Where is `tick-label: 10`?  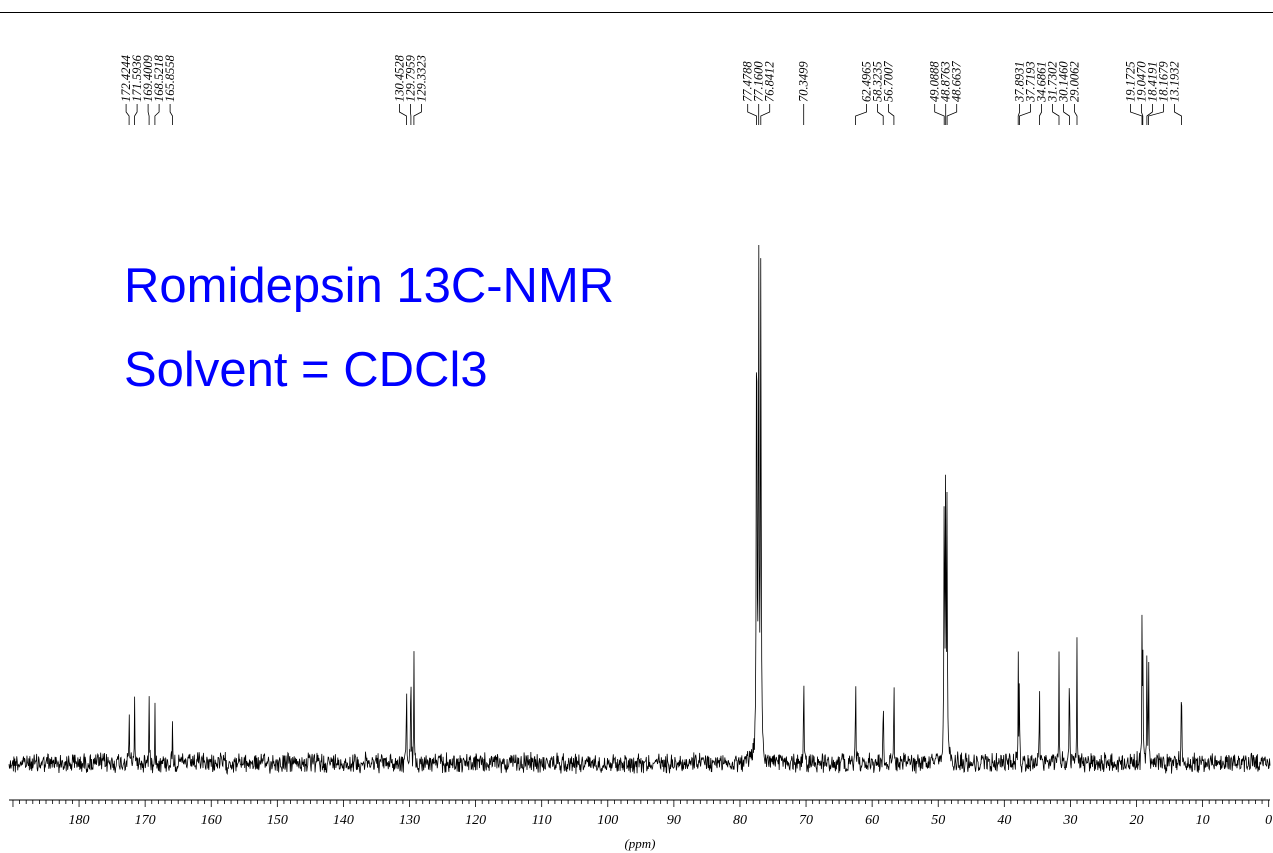
tick-label: 10 is located at coordinates (1203, 820).